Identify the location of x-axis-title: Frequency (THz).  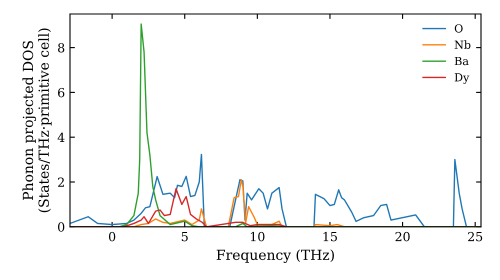
(275, 256).